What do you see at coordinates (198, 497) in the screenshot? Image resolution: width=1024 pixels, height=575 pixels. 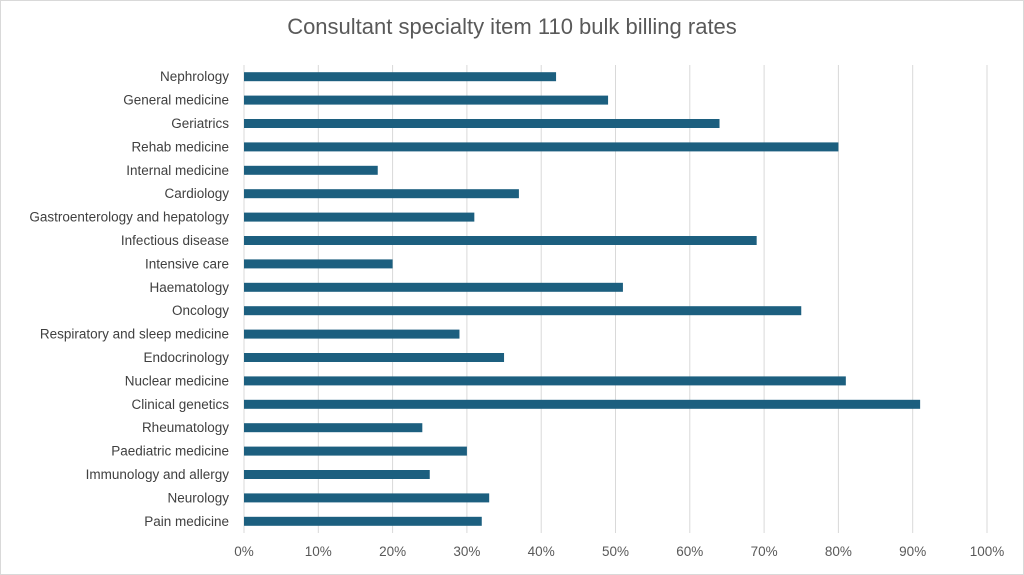 I see `y-category-label: Neurology` at bounding box center [198, 497].